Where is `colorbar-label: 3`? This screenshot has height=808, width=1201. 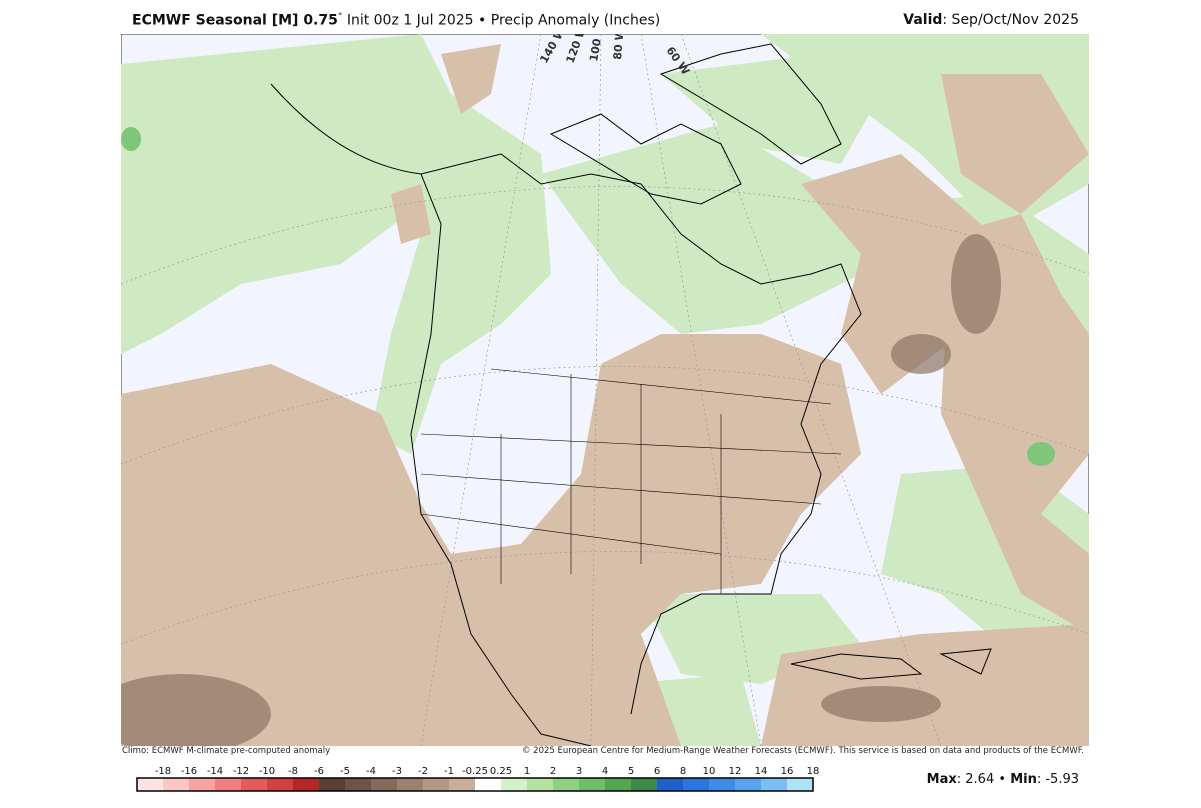
colorbar-label: 3 is located at coordinates (579, 771).